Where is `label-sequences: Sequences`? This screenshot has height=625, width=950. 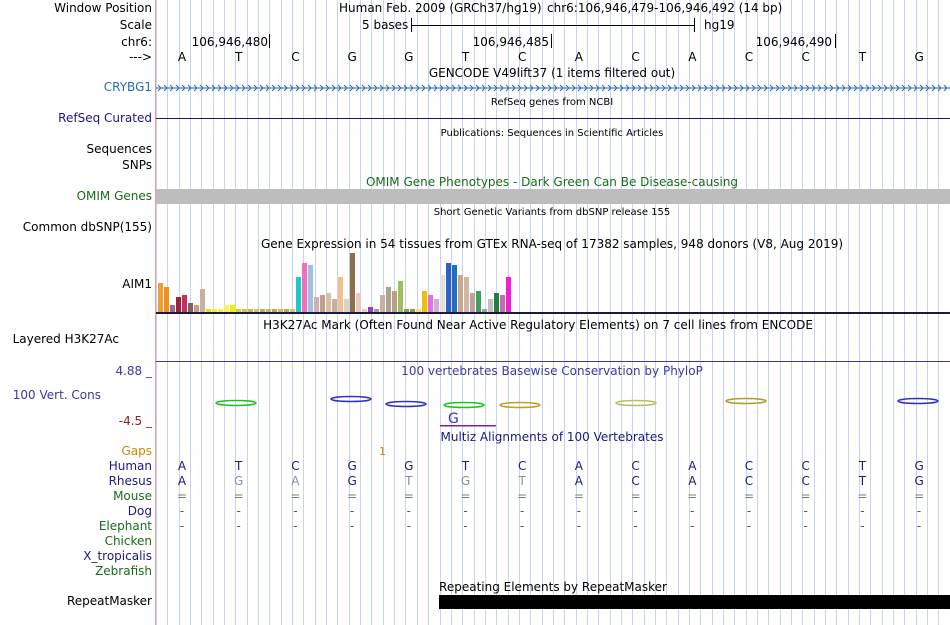
label-sequences: Sequences is located at coordinates (119, 149).